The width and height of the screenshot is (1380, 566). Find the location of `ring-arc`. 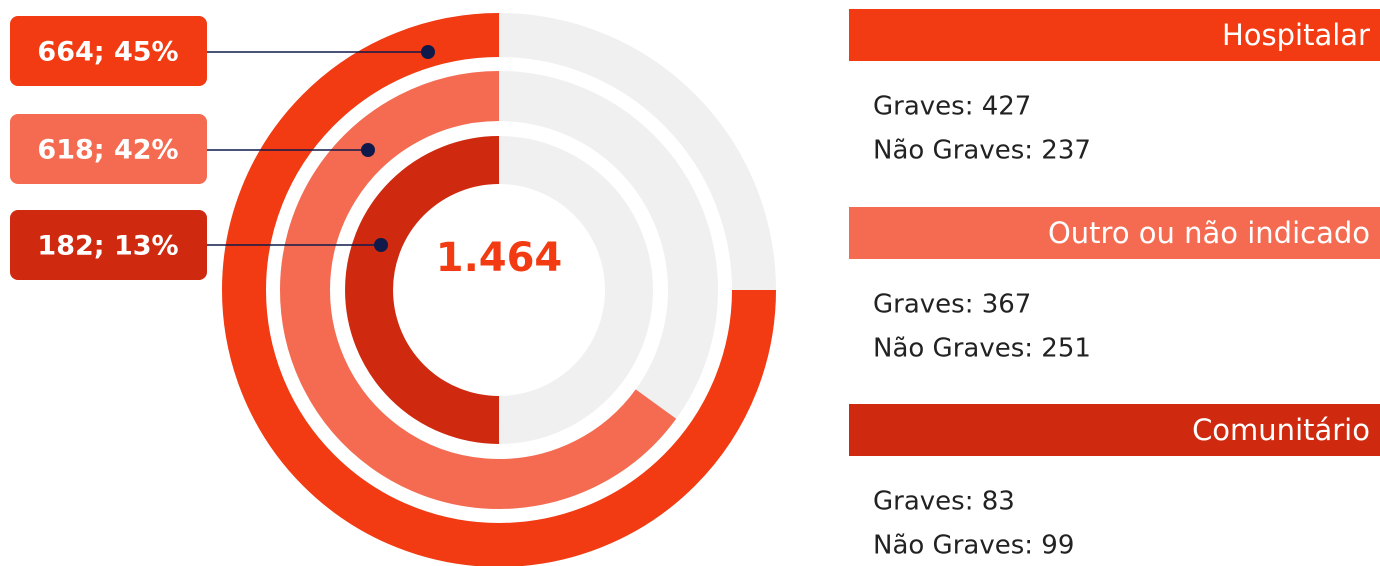

ring-arc is located at coordinates (422, 290).